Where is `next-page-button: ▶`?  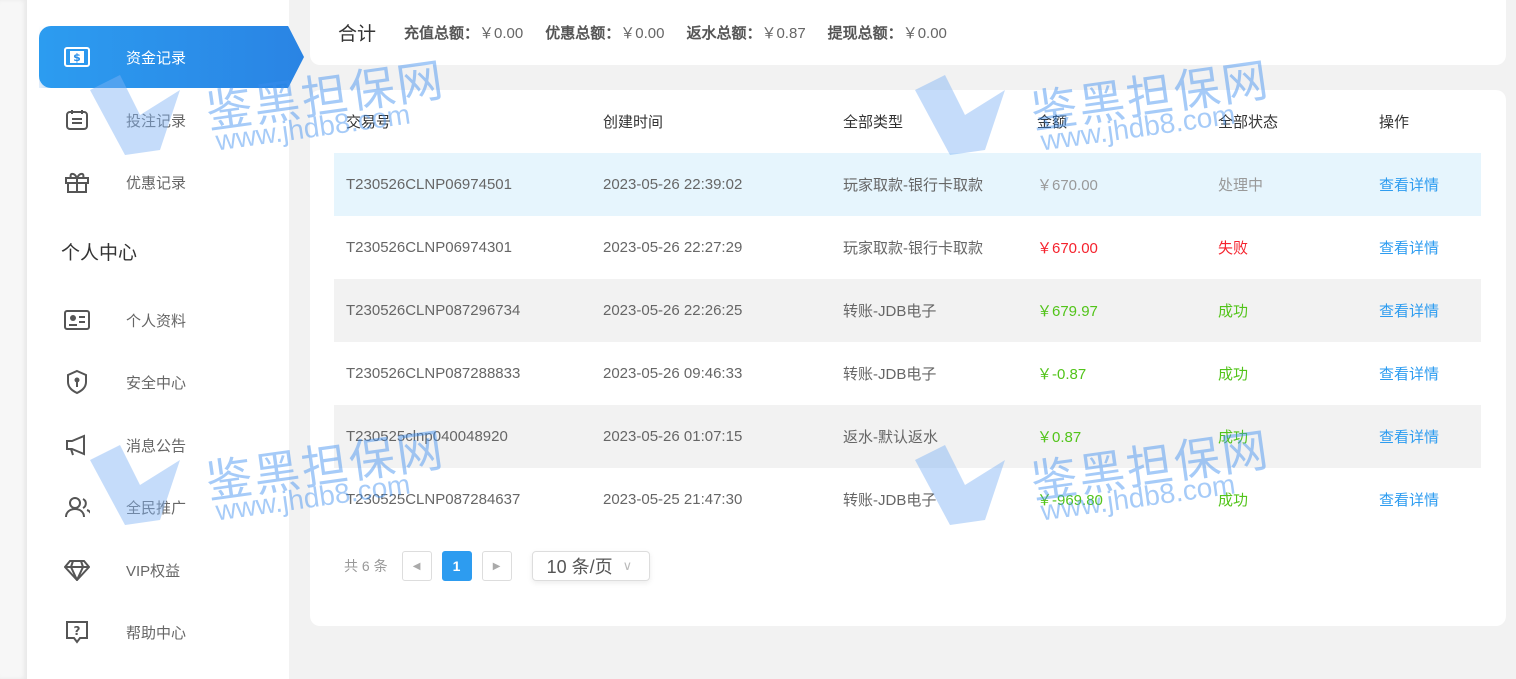
next-page-button: ▶ is located at coordinates (496, 566).